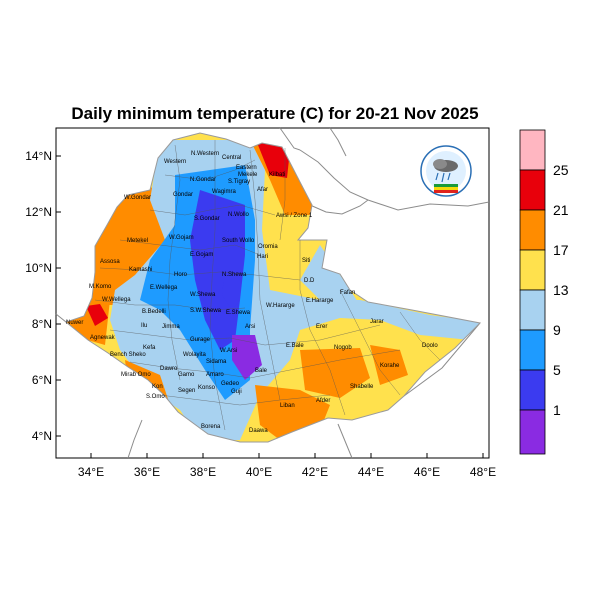 The height and width of the screenshot is (600, 600). I want to click on region-label: E.Hararge, so click(320, 301).